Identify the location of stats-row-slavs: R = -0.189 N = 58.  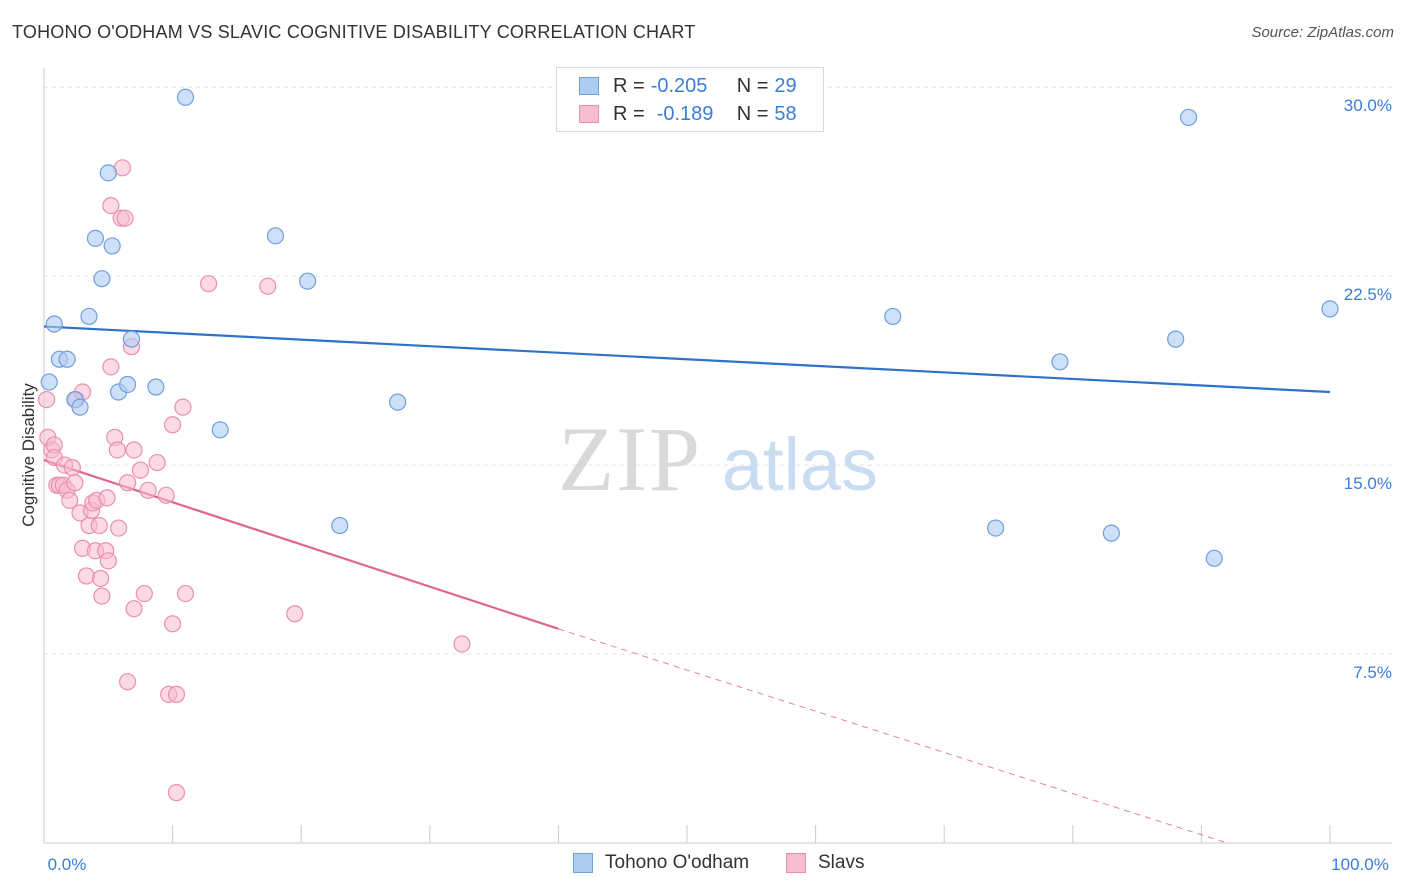
(688, 114).